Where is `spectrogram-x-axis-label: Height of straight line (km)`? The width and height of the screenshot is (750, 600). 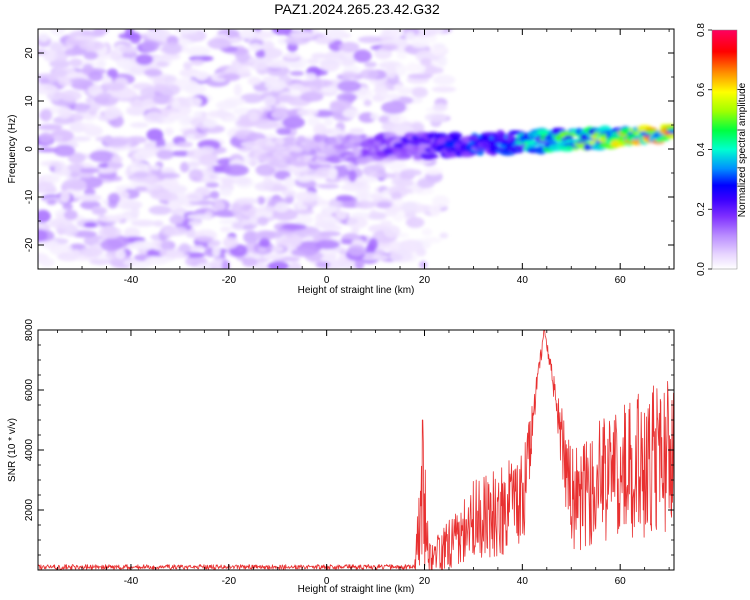 spectrogram-x-axis-label: Height of straight line (km) is located at coordinates (356, 290).